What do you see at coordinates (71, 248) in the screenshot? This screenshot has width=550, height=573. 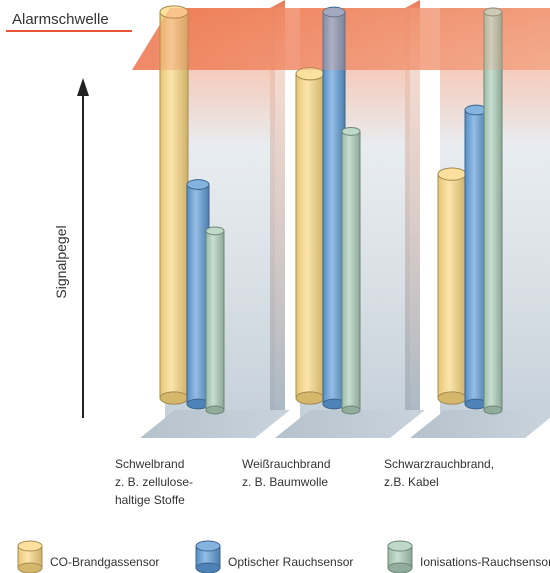 I see `y-axis: Signalpegel` at bounding box center [71, 248].